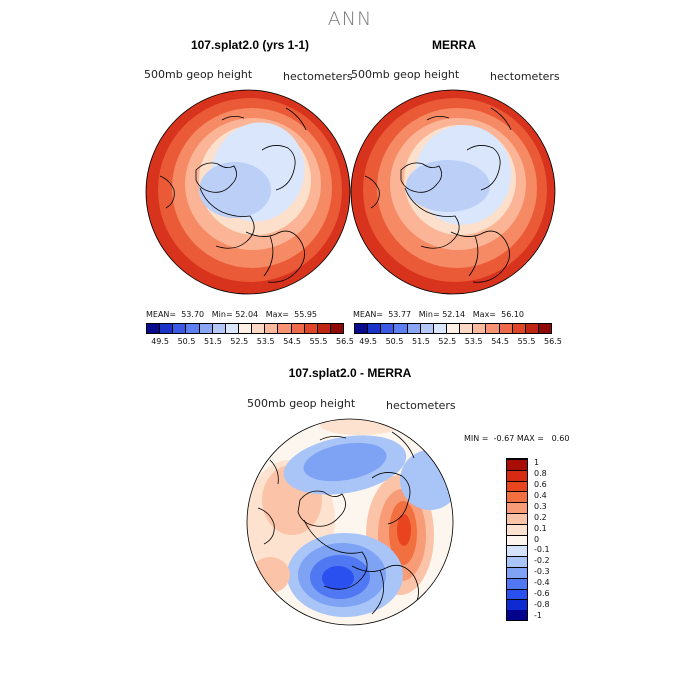 The height and width of the screenshot is (700, 700). What do you see at coordinates (454, 45) in the screenshot?
I see `panel-2-title: MERRA` at bounding box center [454, 45].